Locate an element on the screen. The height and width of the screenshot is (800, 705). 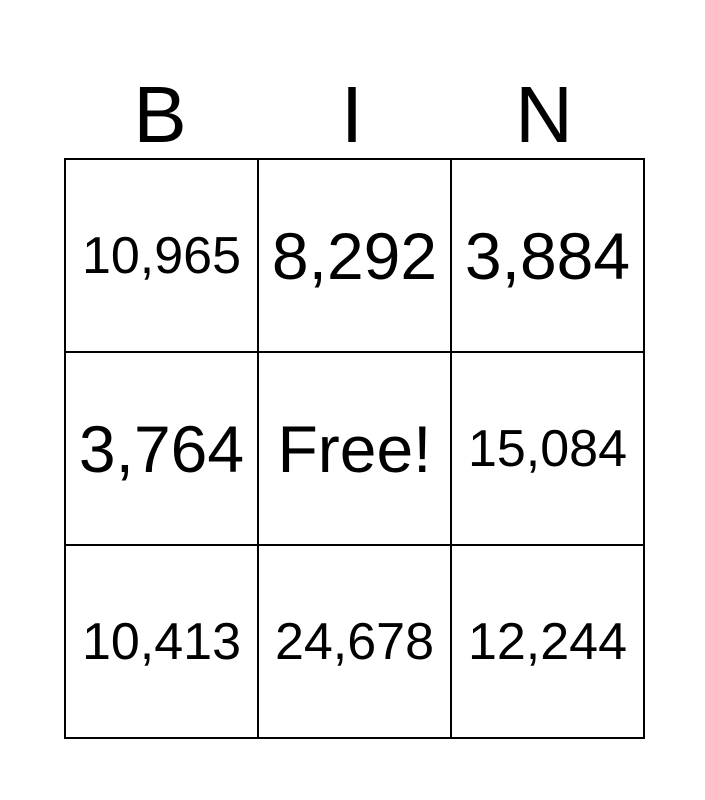
free-cell: Free! is located at coordinates (354, 448).